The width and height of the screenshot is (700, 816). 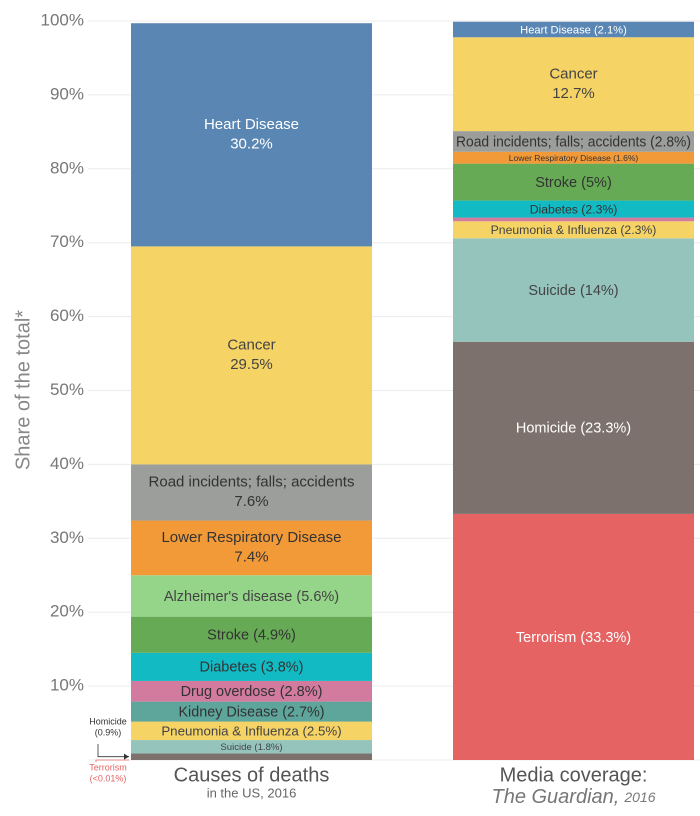 I want to click on segment-label: Road incidents; falls; accidents, so click(x=252, y=482).